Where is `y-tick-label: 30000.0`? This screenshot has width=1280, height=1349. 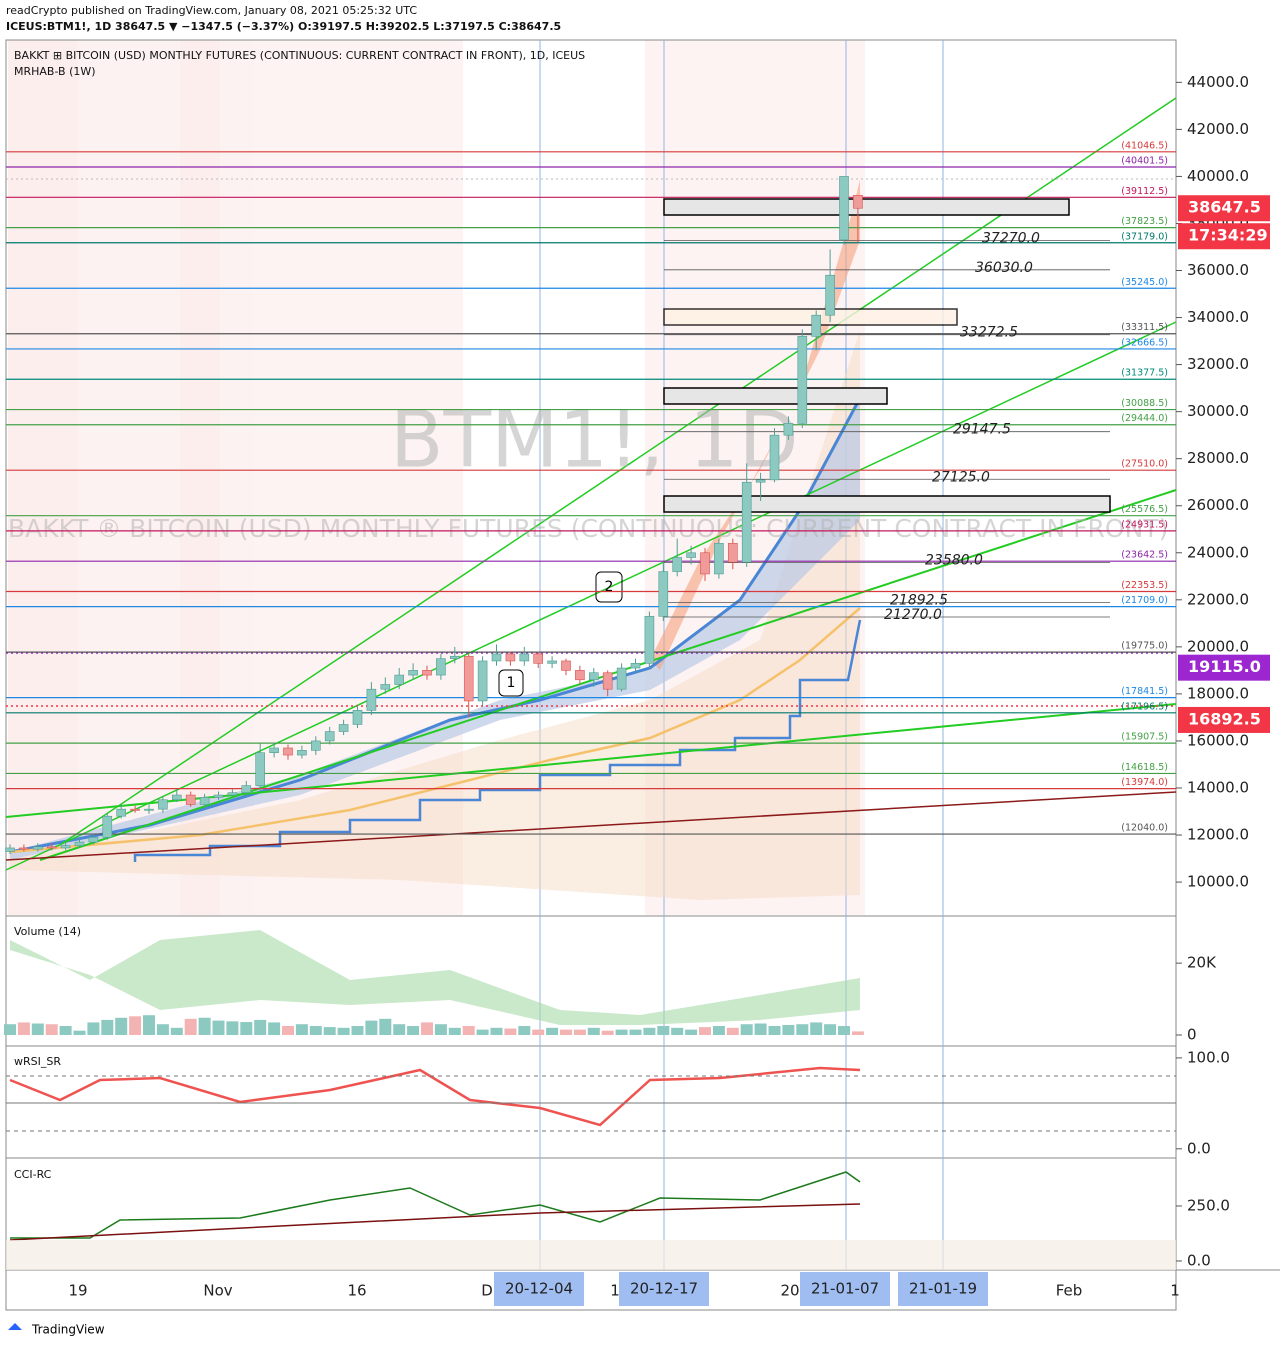 y-tick-label: 30000.0 is located at coordinates (1218, 411).